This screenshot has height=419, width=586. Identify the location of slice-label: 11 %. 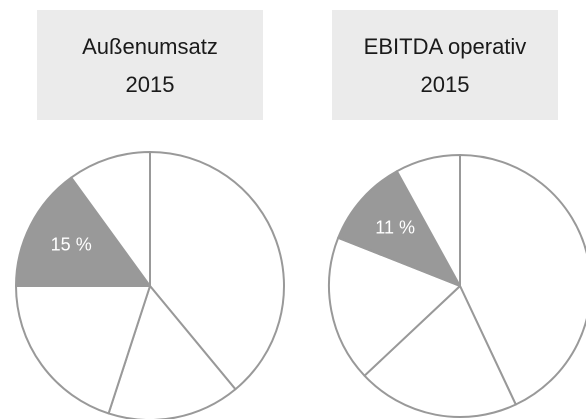
(395, 228).